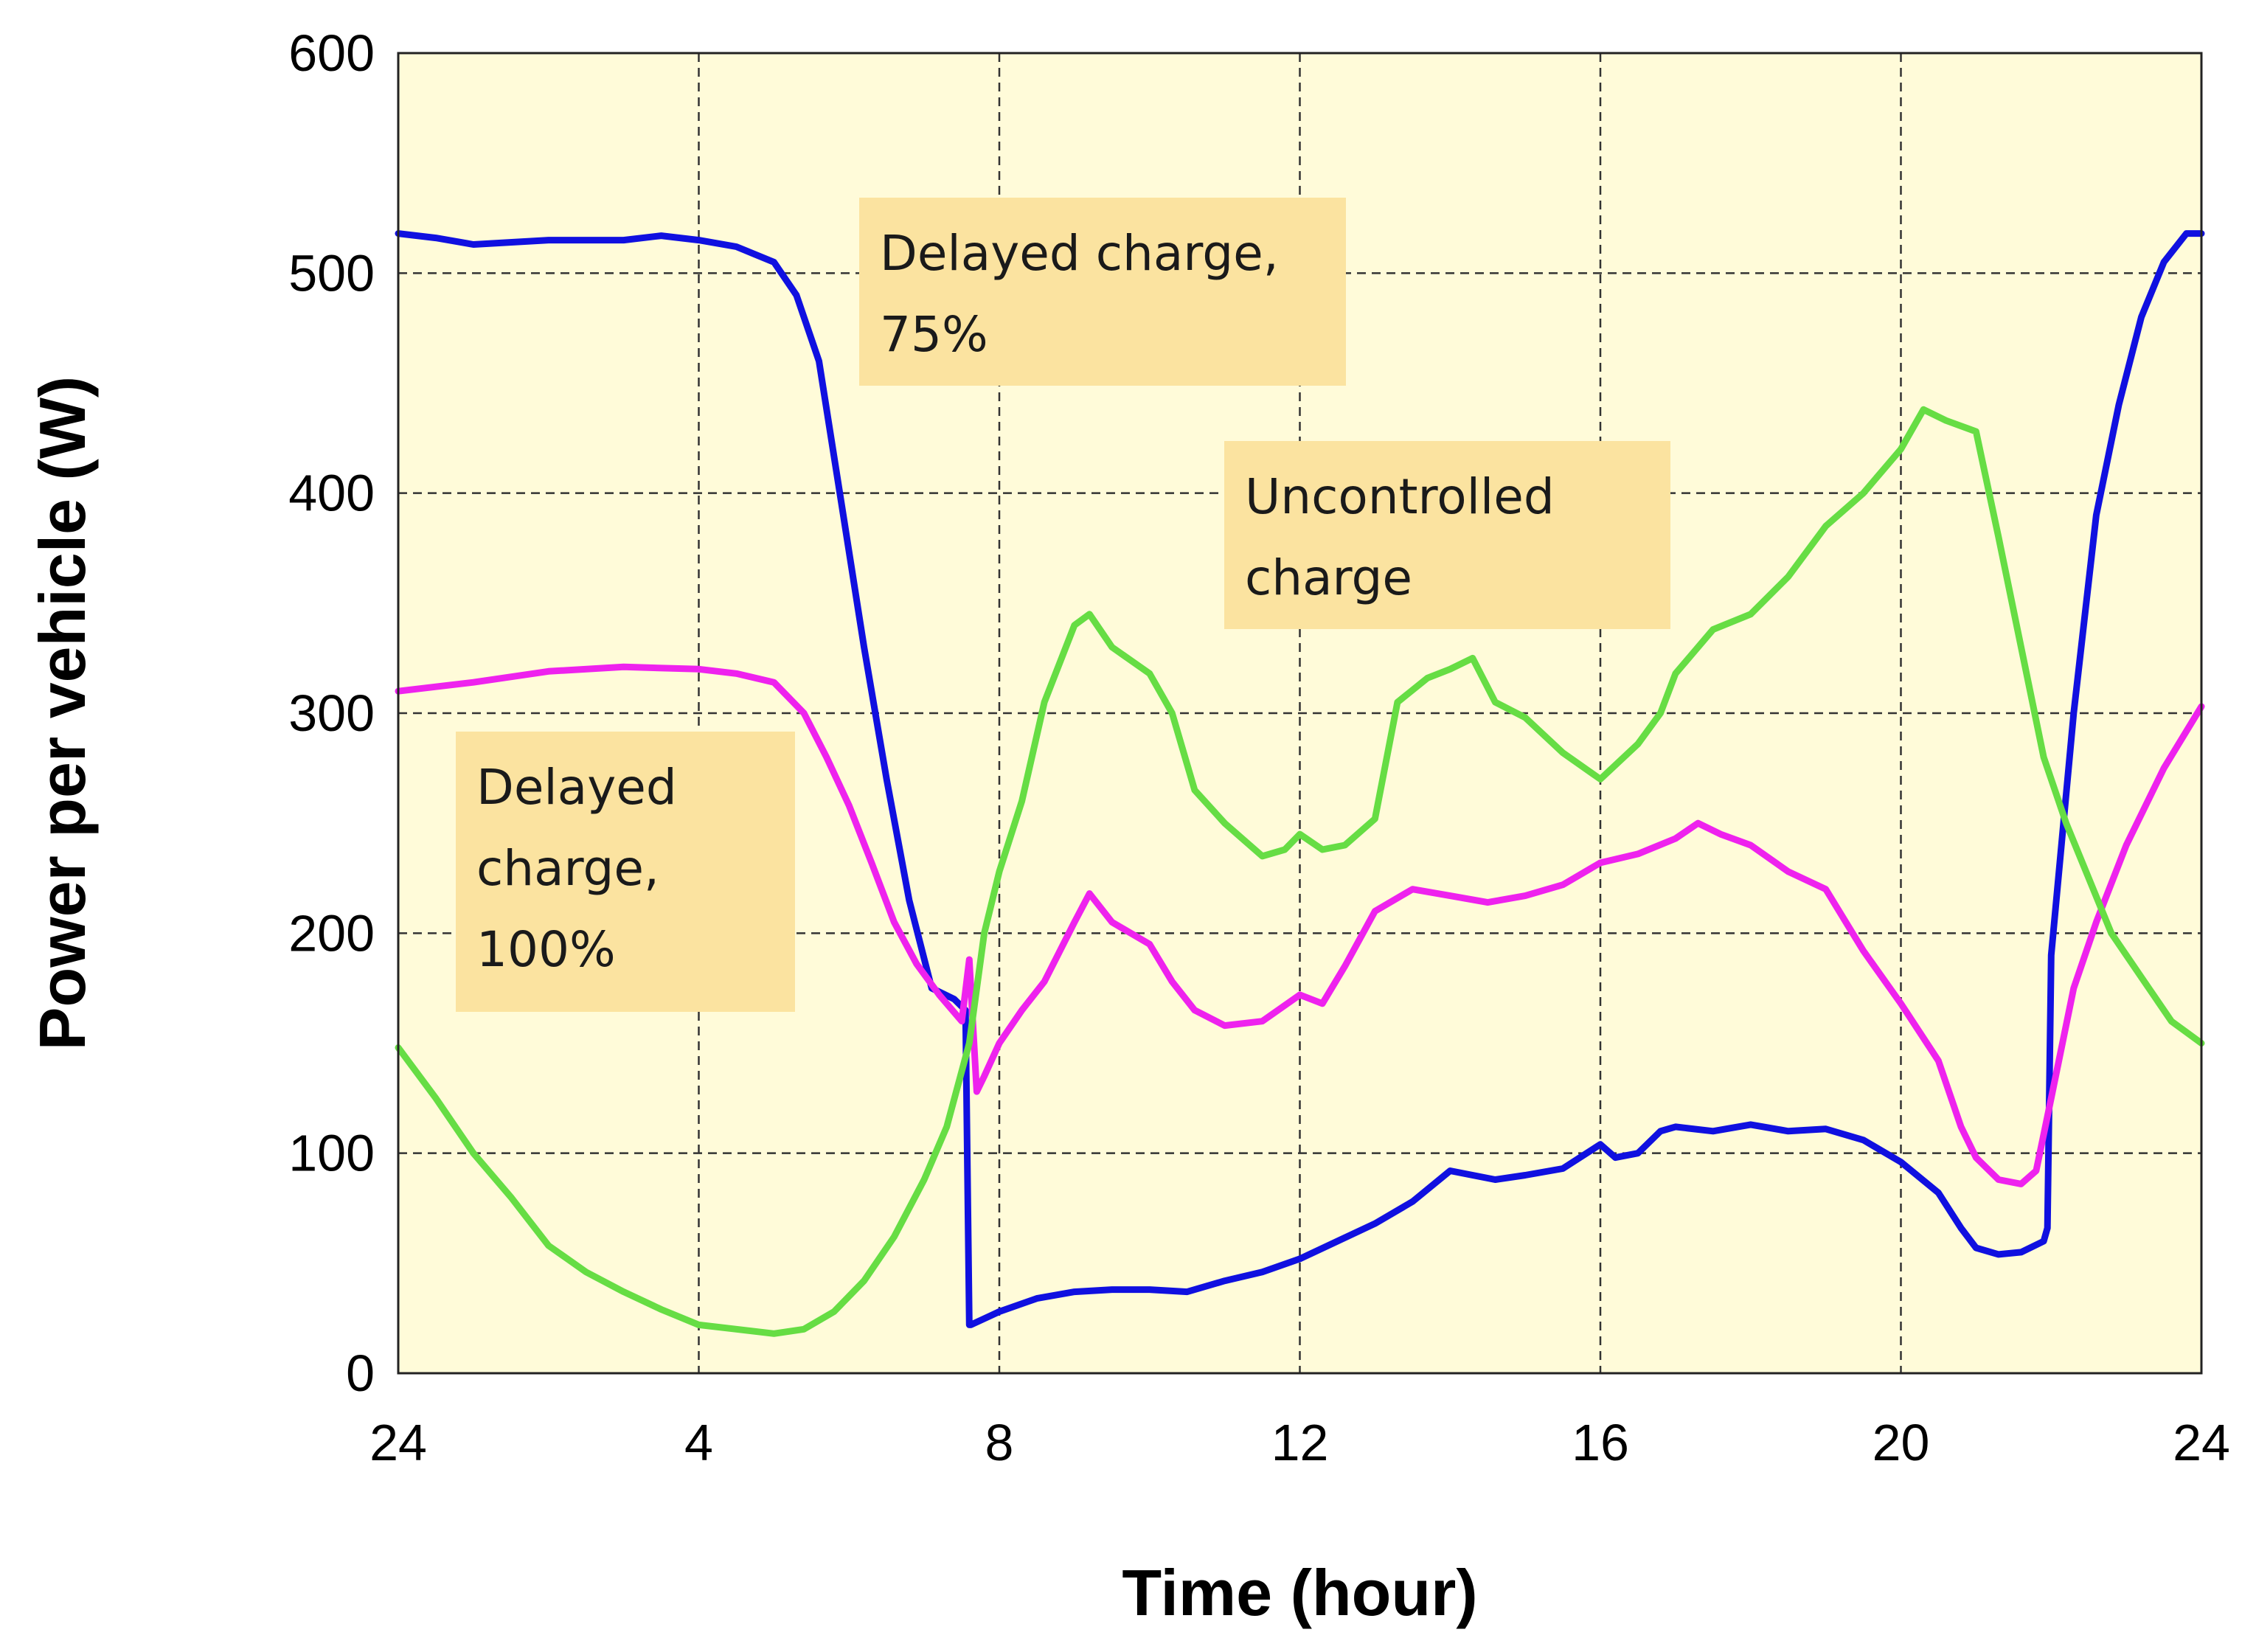 This screenshot has width=2256, height=1652. What do you see at coordinates (1400, 497) in the screenshot?
I see `annotation-text: Uncontrolled` at bounding box center [1400, 497].